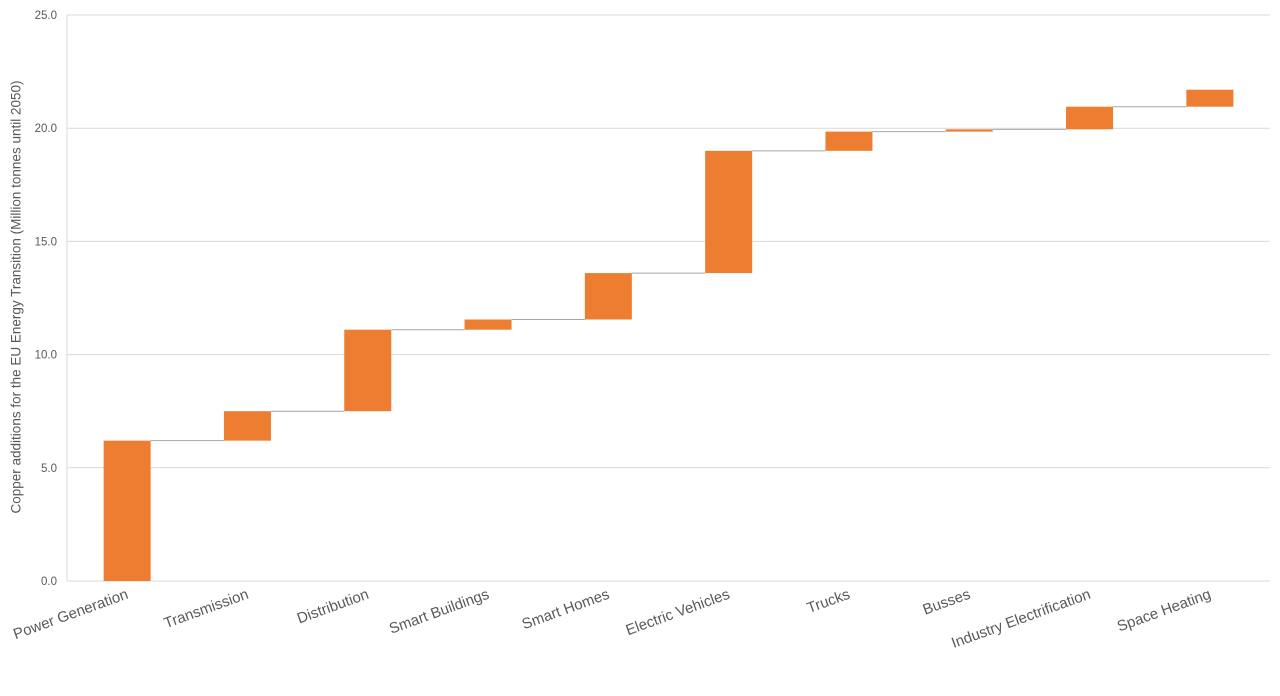 Image resolution: width=1280 pixels, height=696 pixels. What do you see at coordinates (1021, 619) in the screenshot?
I see `x-tick-label: Industry Electrification` at bounding box center [1021, 619].